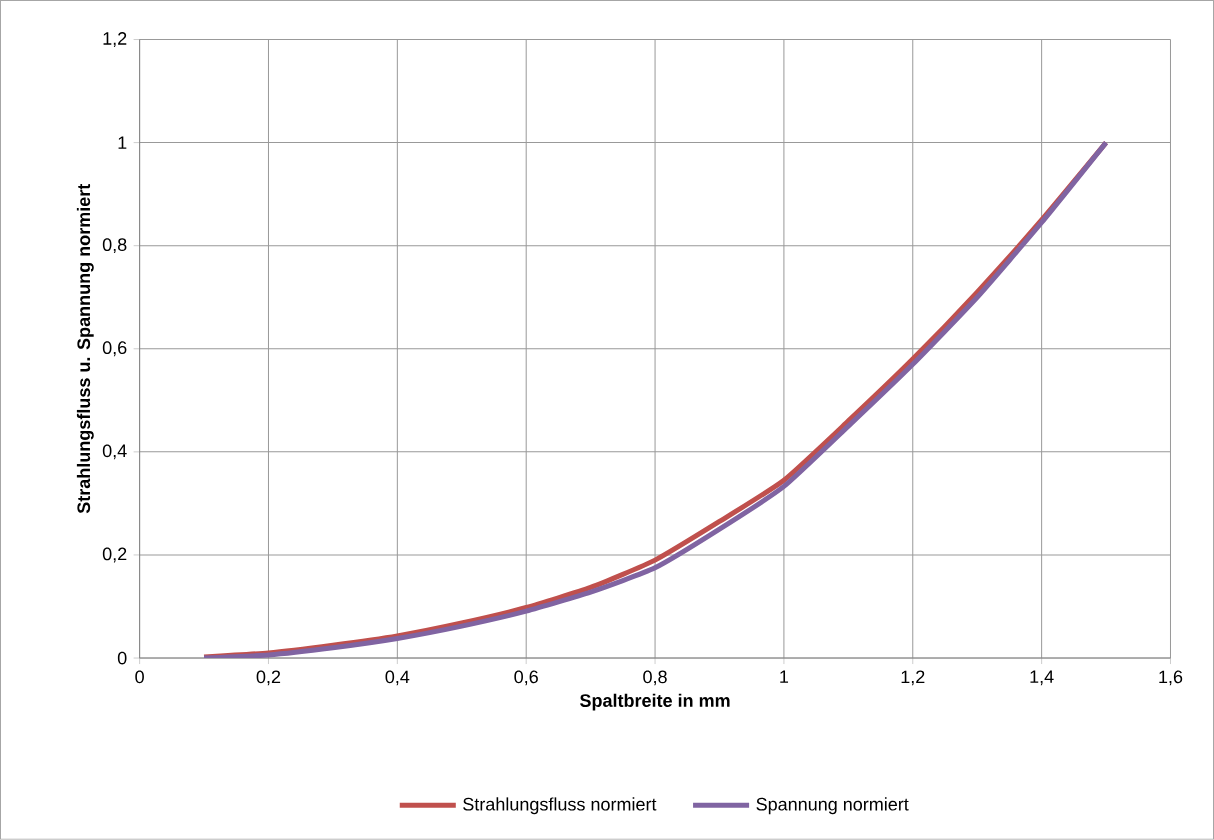  I want to click on x-tick-label: 0,8, so click(655, 678).